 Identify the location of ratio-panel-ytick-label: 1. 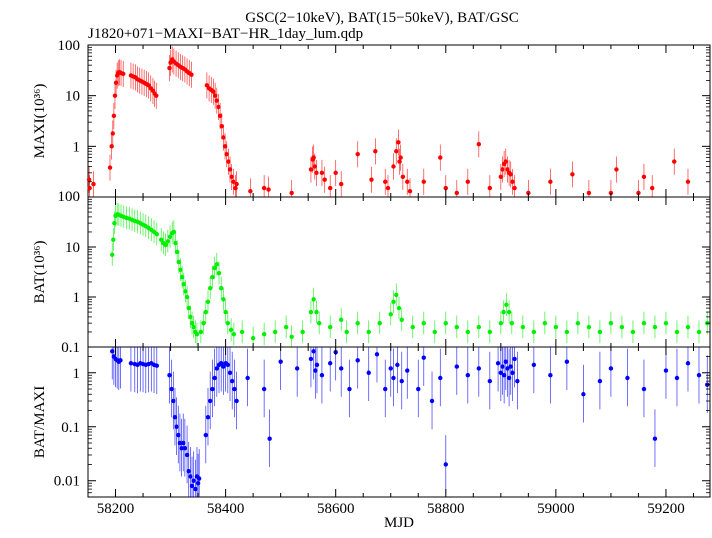
(77, 374).